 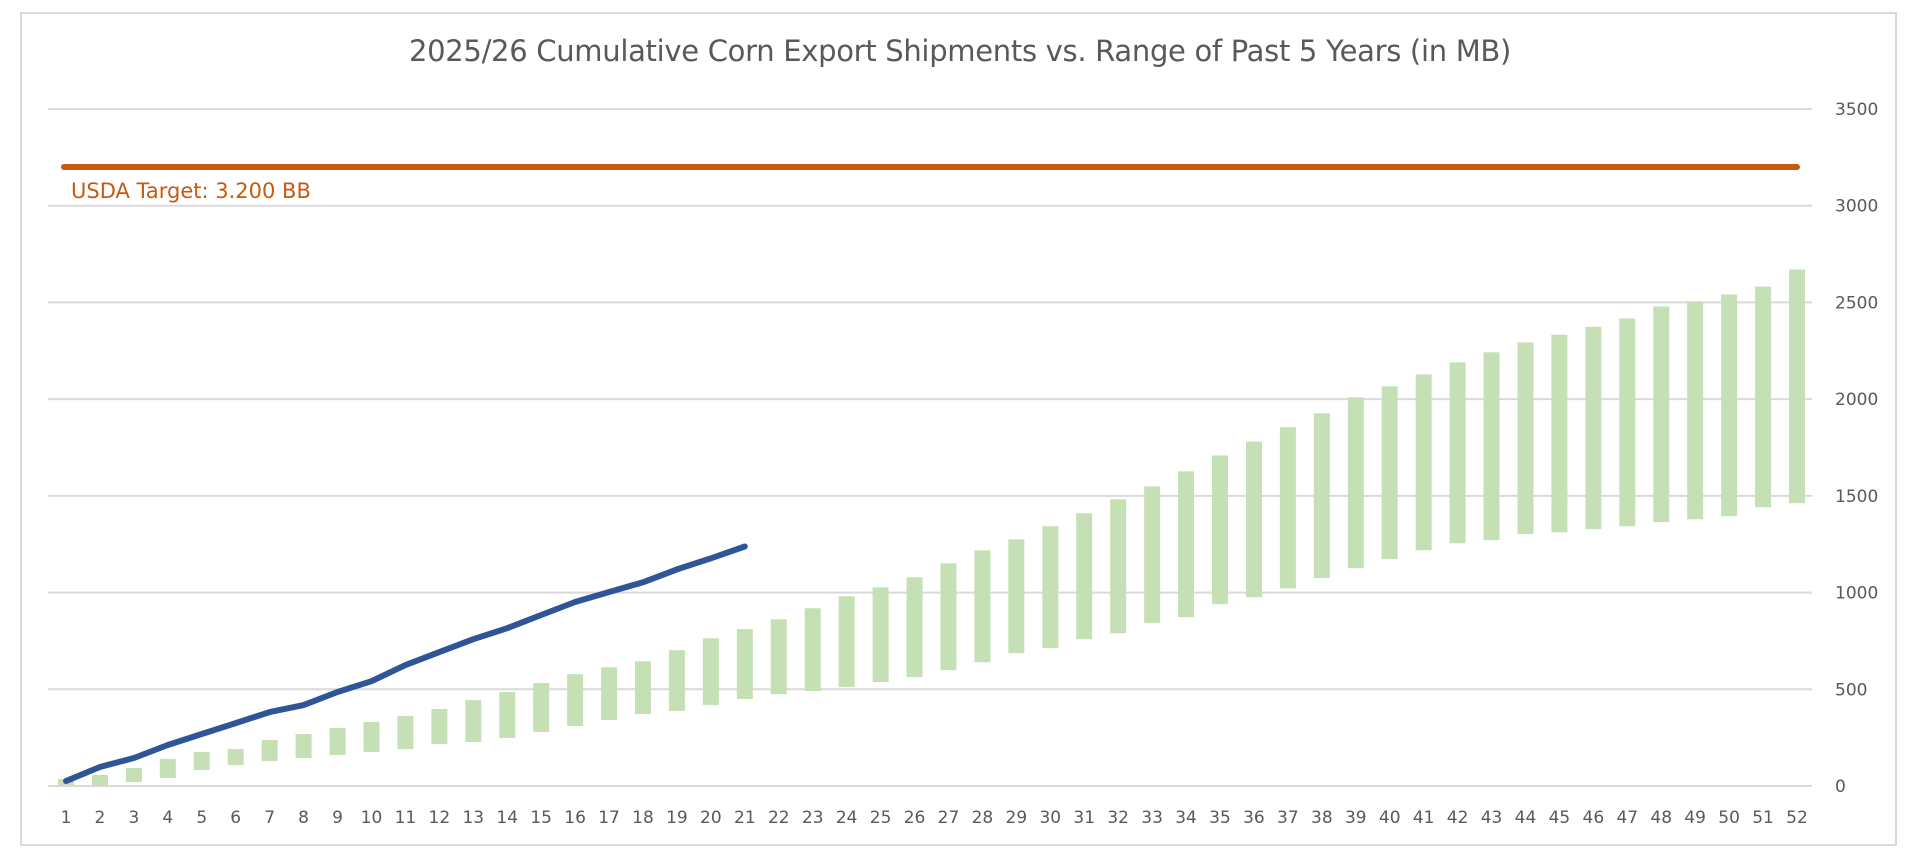 What do you see at coordinates (1856, 448) in the screenshot?
I see `y-axis-ticks: 0 500 1000 1500 2000 2500 3000 3500` at bounding box center [1856, 448].